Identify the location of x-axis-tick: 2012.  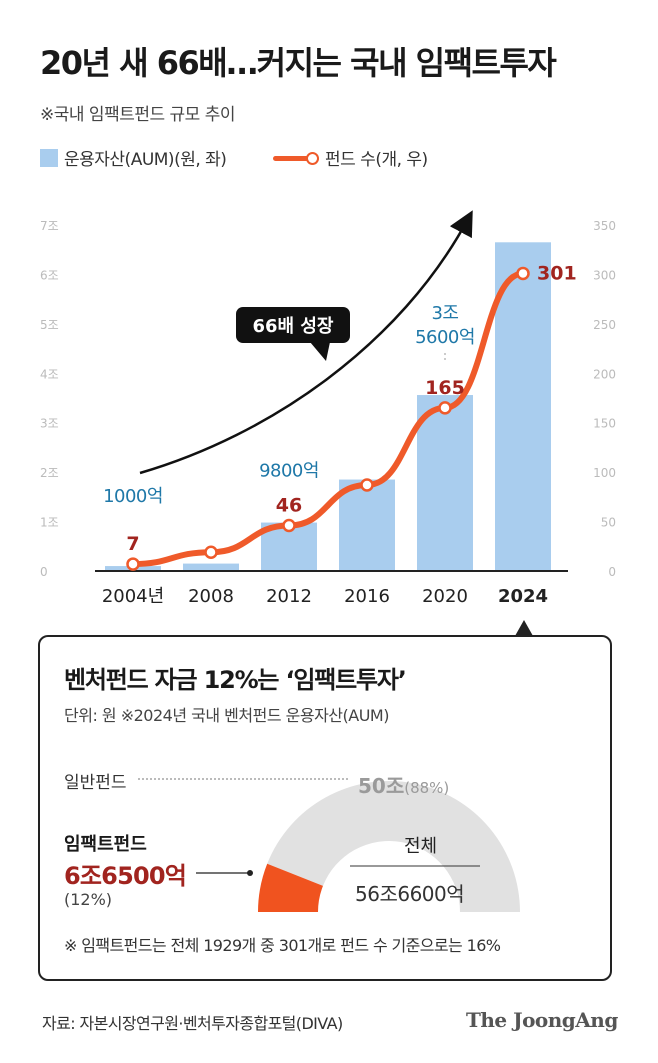
(289, 596).